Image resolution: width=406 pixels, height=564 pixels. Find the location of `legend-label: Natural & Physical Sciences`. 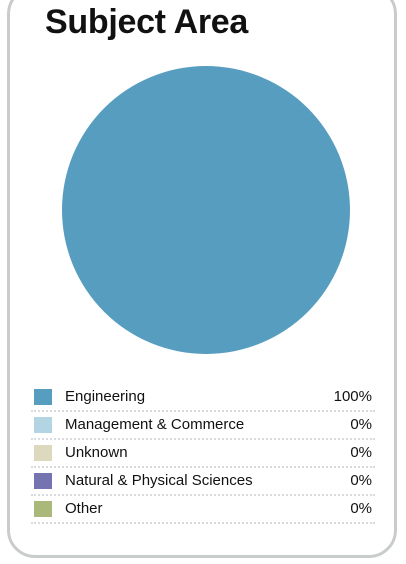

legend-label: Natural & Physical Sciences is located at coordinates (159, 480).